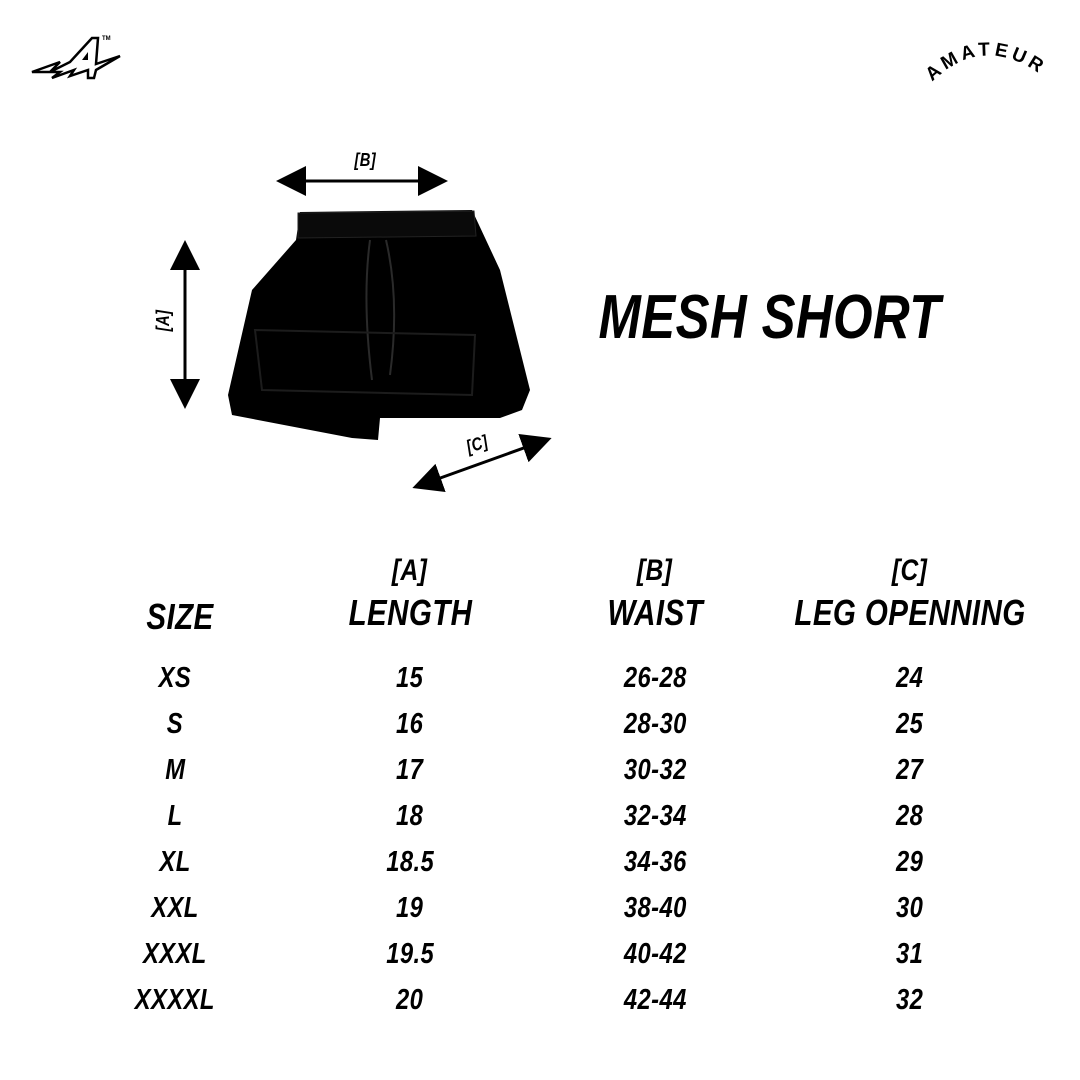 The height and width of the screenshot is (1080, 1080). Describe the element at coordinates (910, 678) in the screenshot. I see `table-cell: 24` at that location.